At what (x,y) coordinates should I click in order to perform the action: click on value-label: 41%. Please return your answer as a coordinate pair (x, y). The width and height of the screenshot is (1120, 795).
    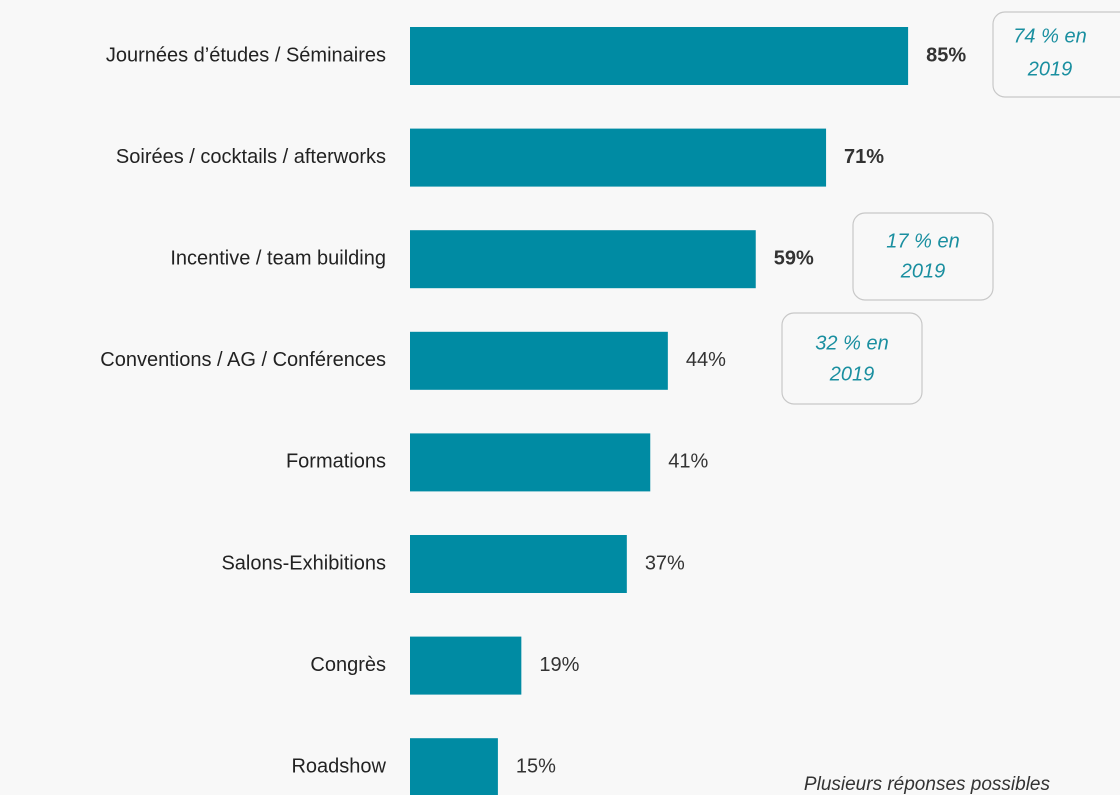
    Looking at the image, I should click on (688, 462).